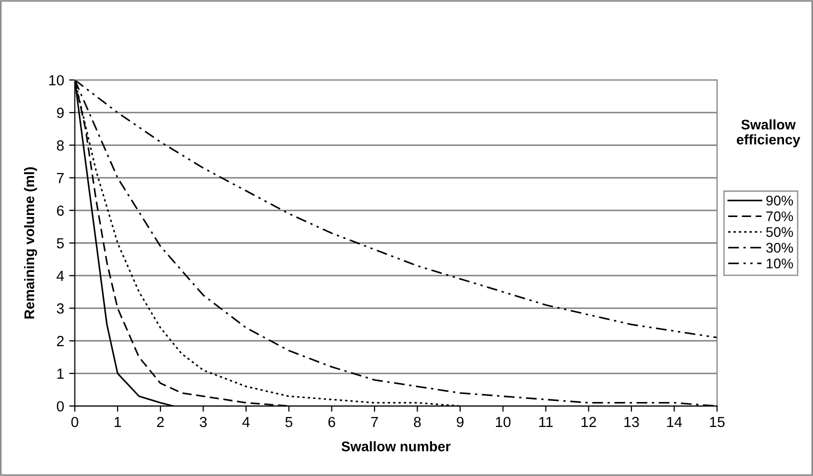  What do you see at coordinates (60, 243) in the screenshot?
I see `y-tick-label: 5` at bounding box center [60, 243].